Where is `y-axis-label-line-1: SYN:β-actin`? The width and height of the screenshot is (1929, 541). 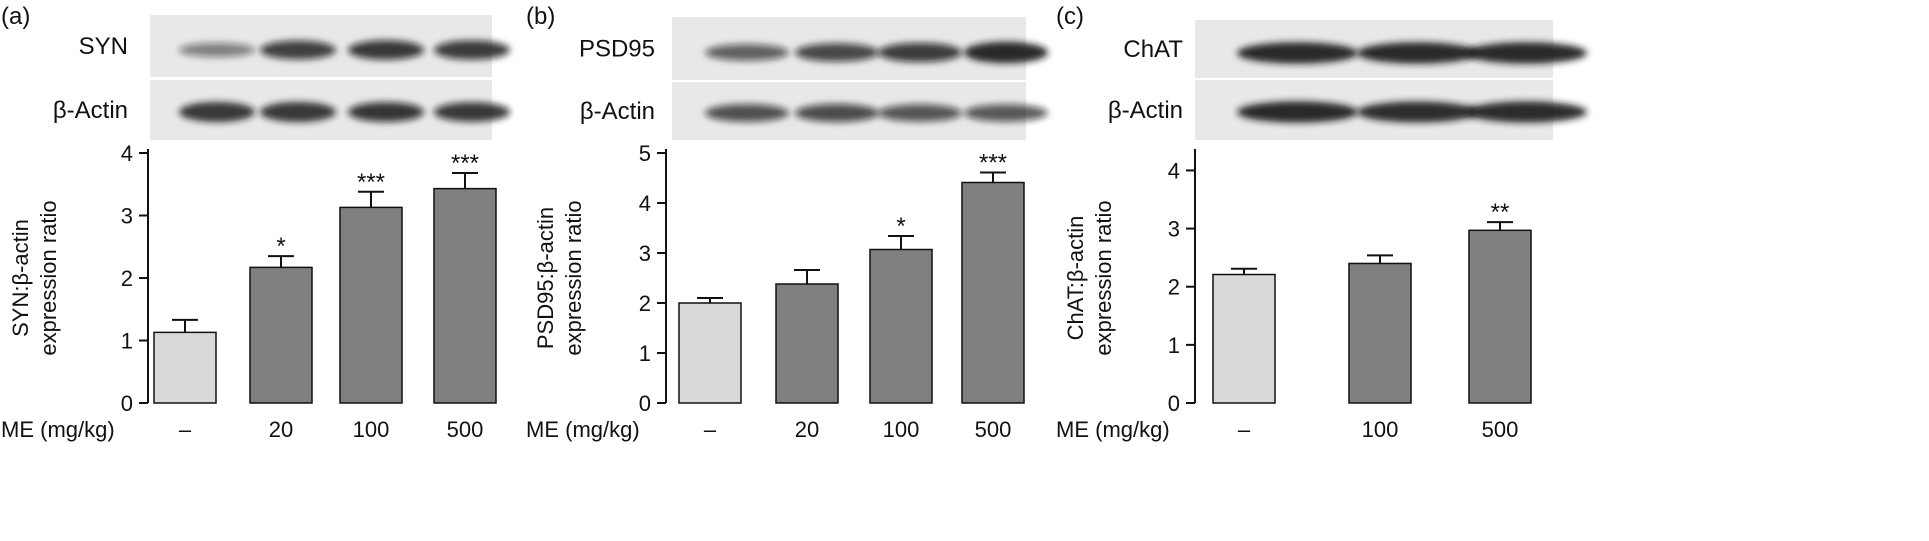
y-axis-label-line-1: SYN:β-actin is located at coordinates (20, 278).